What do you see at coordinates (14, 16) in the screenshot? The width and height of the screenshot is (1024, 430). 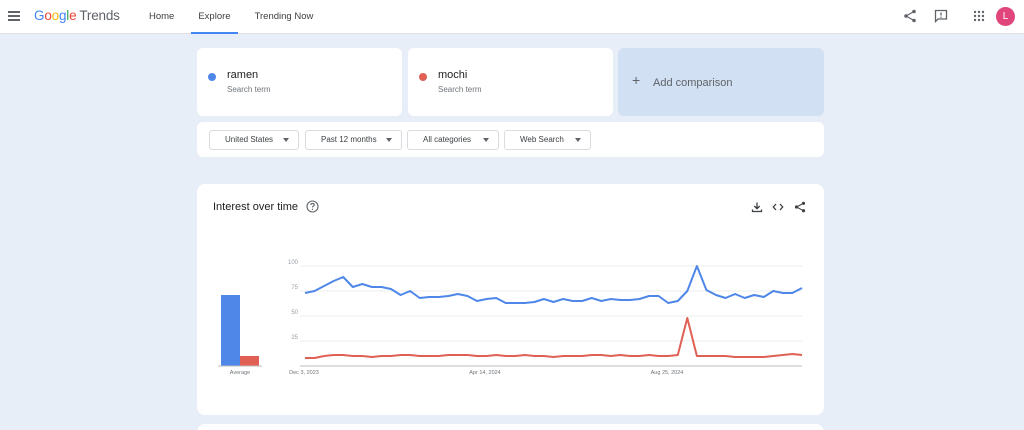 I see `menu-icon` at bounding box center [14, 16].